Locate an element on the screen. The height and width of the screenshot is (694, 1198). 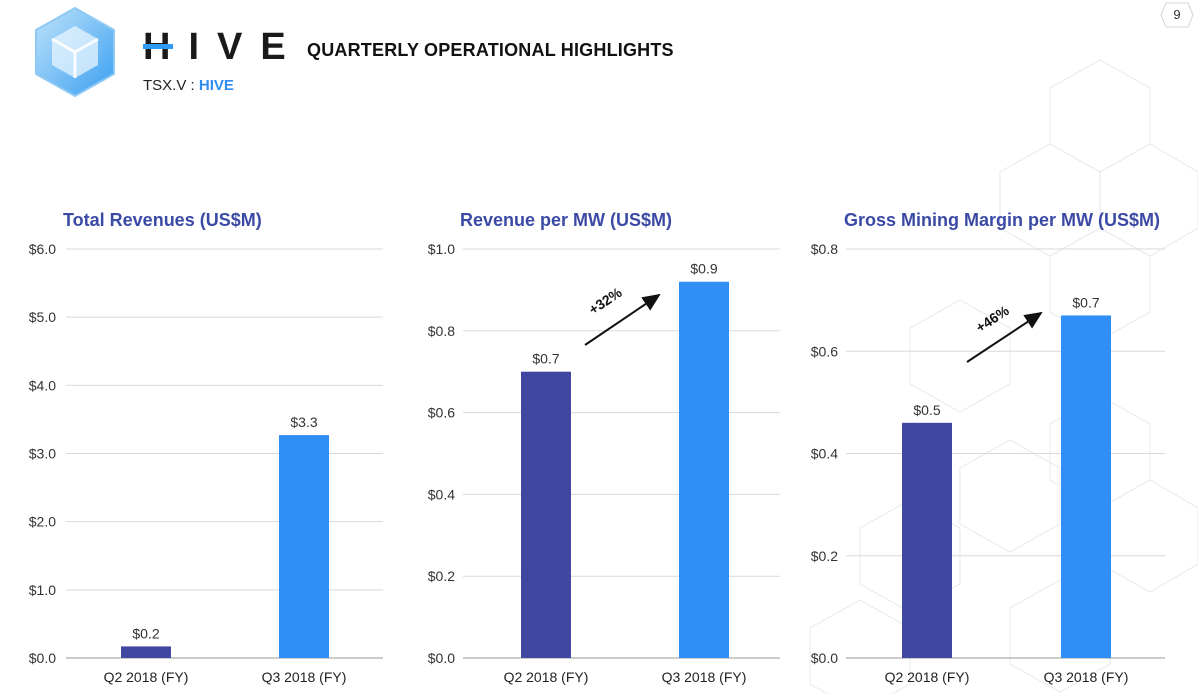
page-number-hex-icon is located at coordinates (1177, 15).